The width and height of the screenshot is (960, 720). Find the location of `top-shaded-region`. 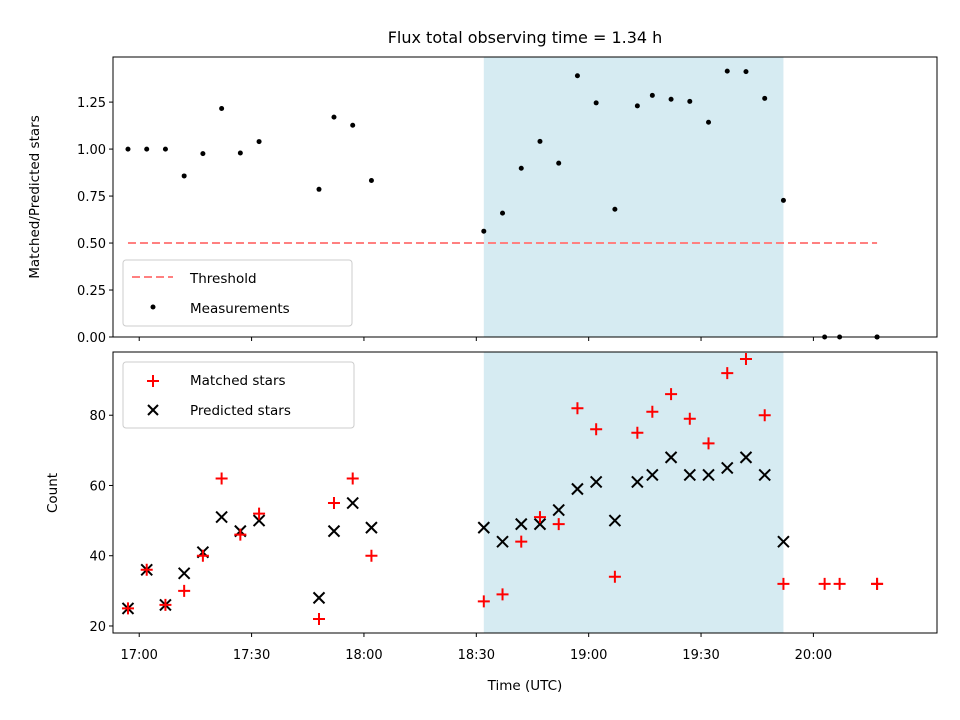

top-shaded-region is located at coordinates (633, 197).